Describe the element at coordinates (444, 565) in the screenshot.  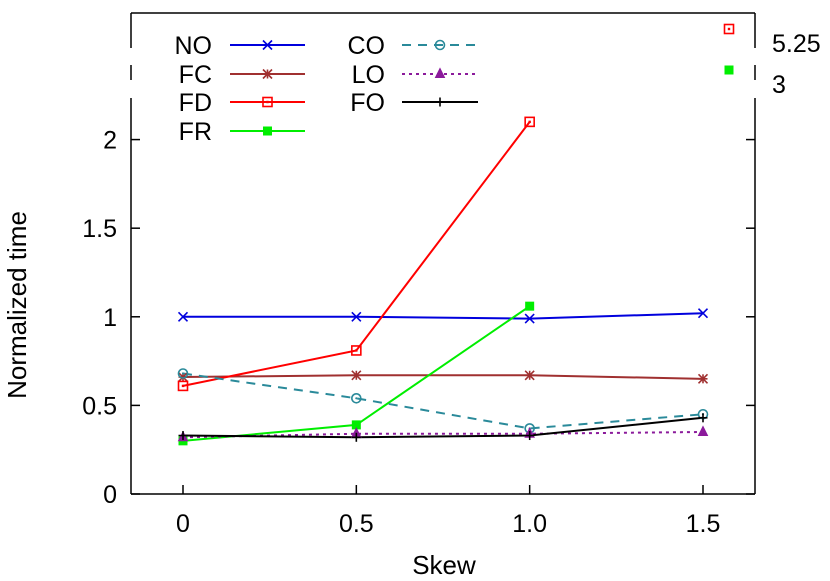
I see `x-axis-label: Skew` at that location.